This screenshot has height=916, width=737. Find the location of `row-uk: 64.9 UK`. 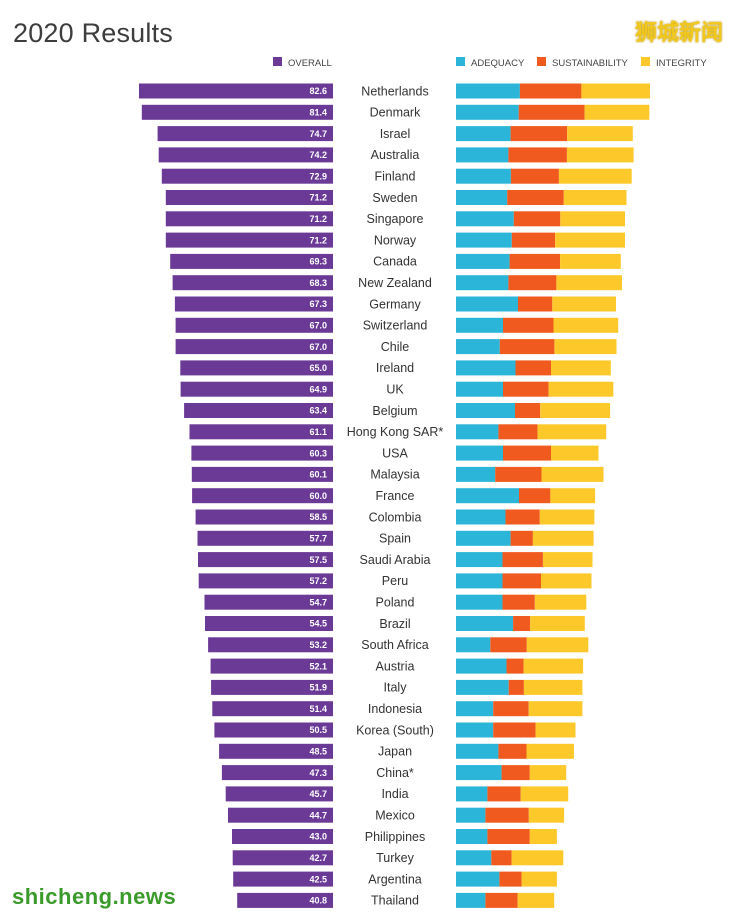

row-uk: 64.9 UK is located at coordinates (397, 389).